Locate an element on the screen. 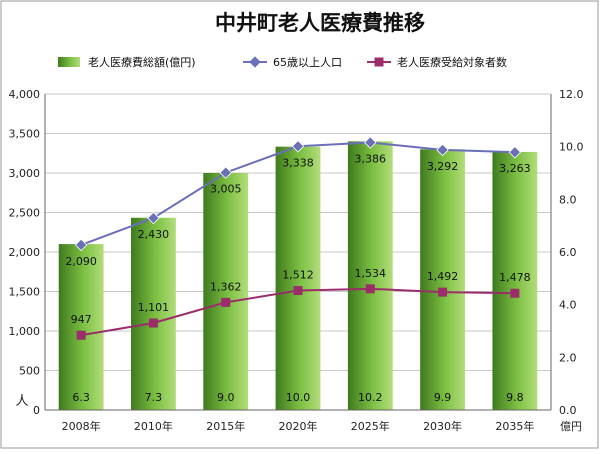 The width and height of the screenshot is (600, 454). x-tick-label: 2015年 is located at coordinates (225, 426).